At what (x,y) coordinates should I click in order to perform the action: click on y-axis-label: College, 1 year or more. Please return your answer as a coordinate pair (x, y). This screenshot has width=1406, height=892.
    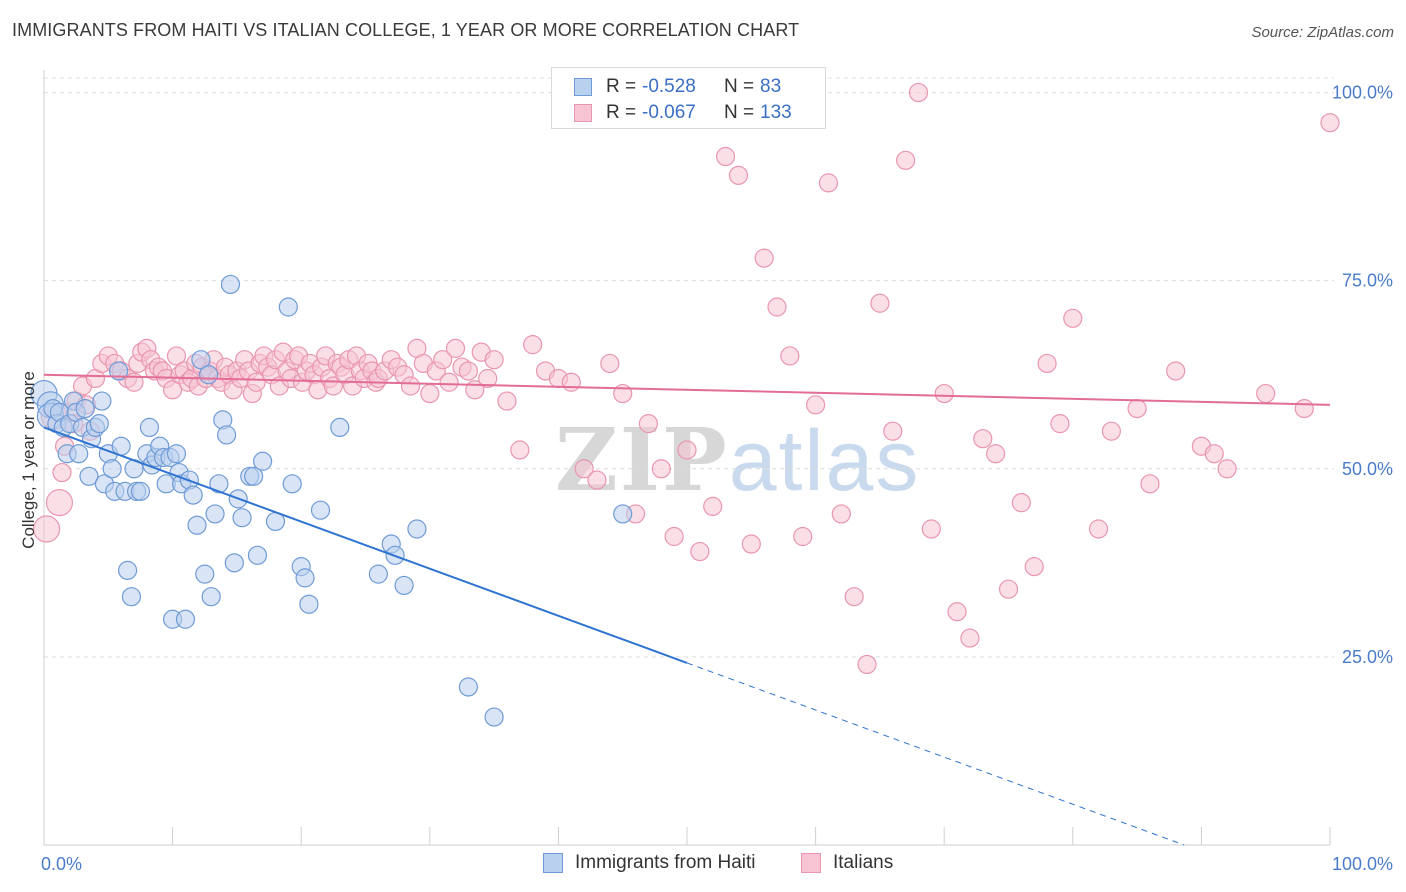
    Looking at the image, I should click on (28, 460).